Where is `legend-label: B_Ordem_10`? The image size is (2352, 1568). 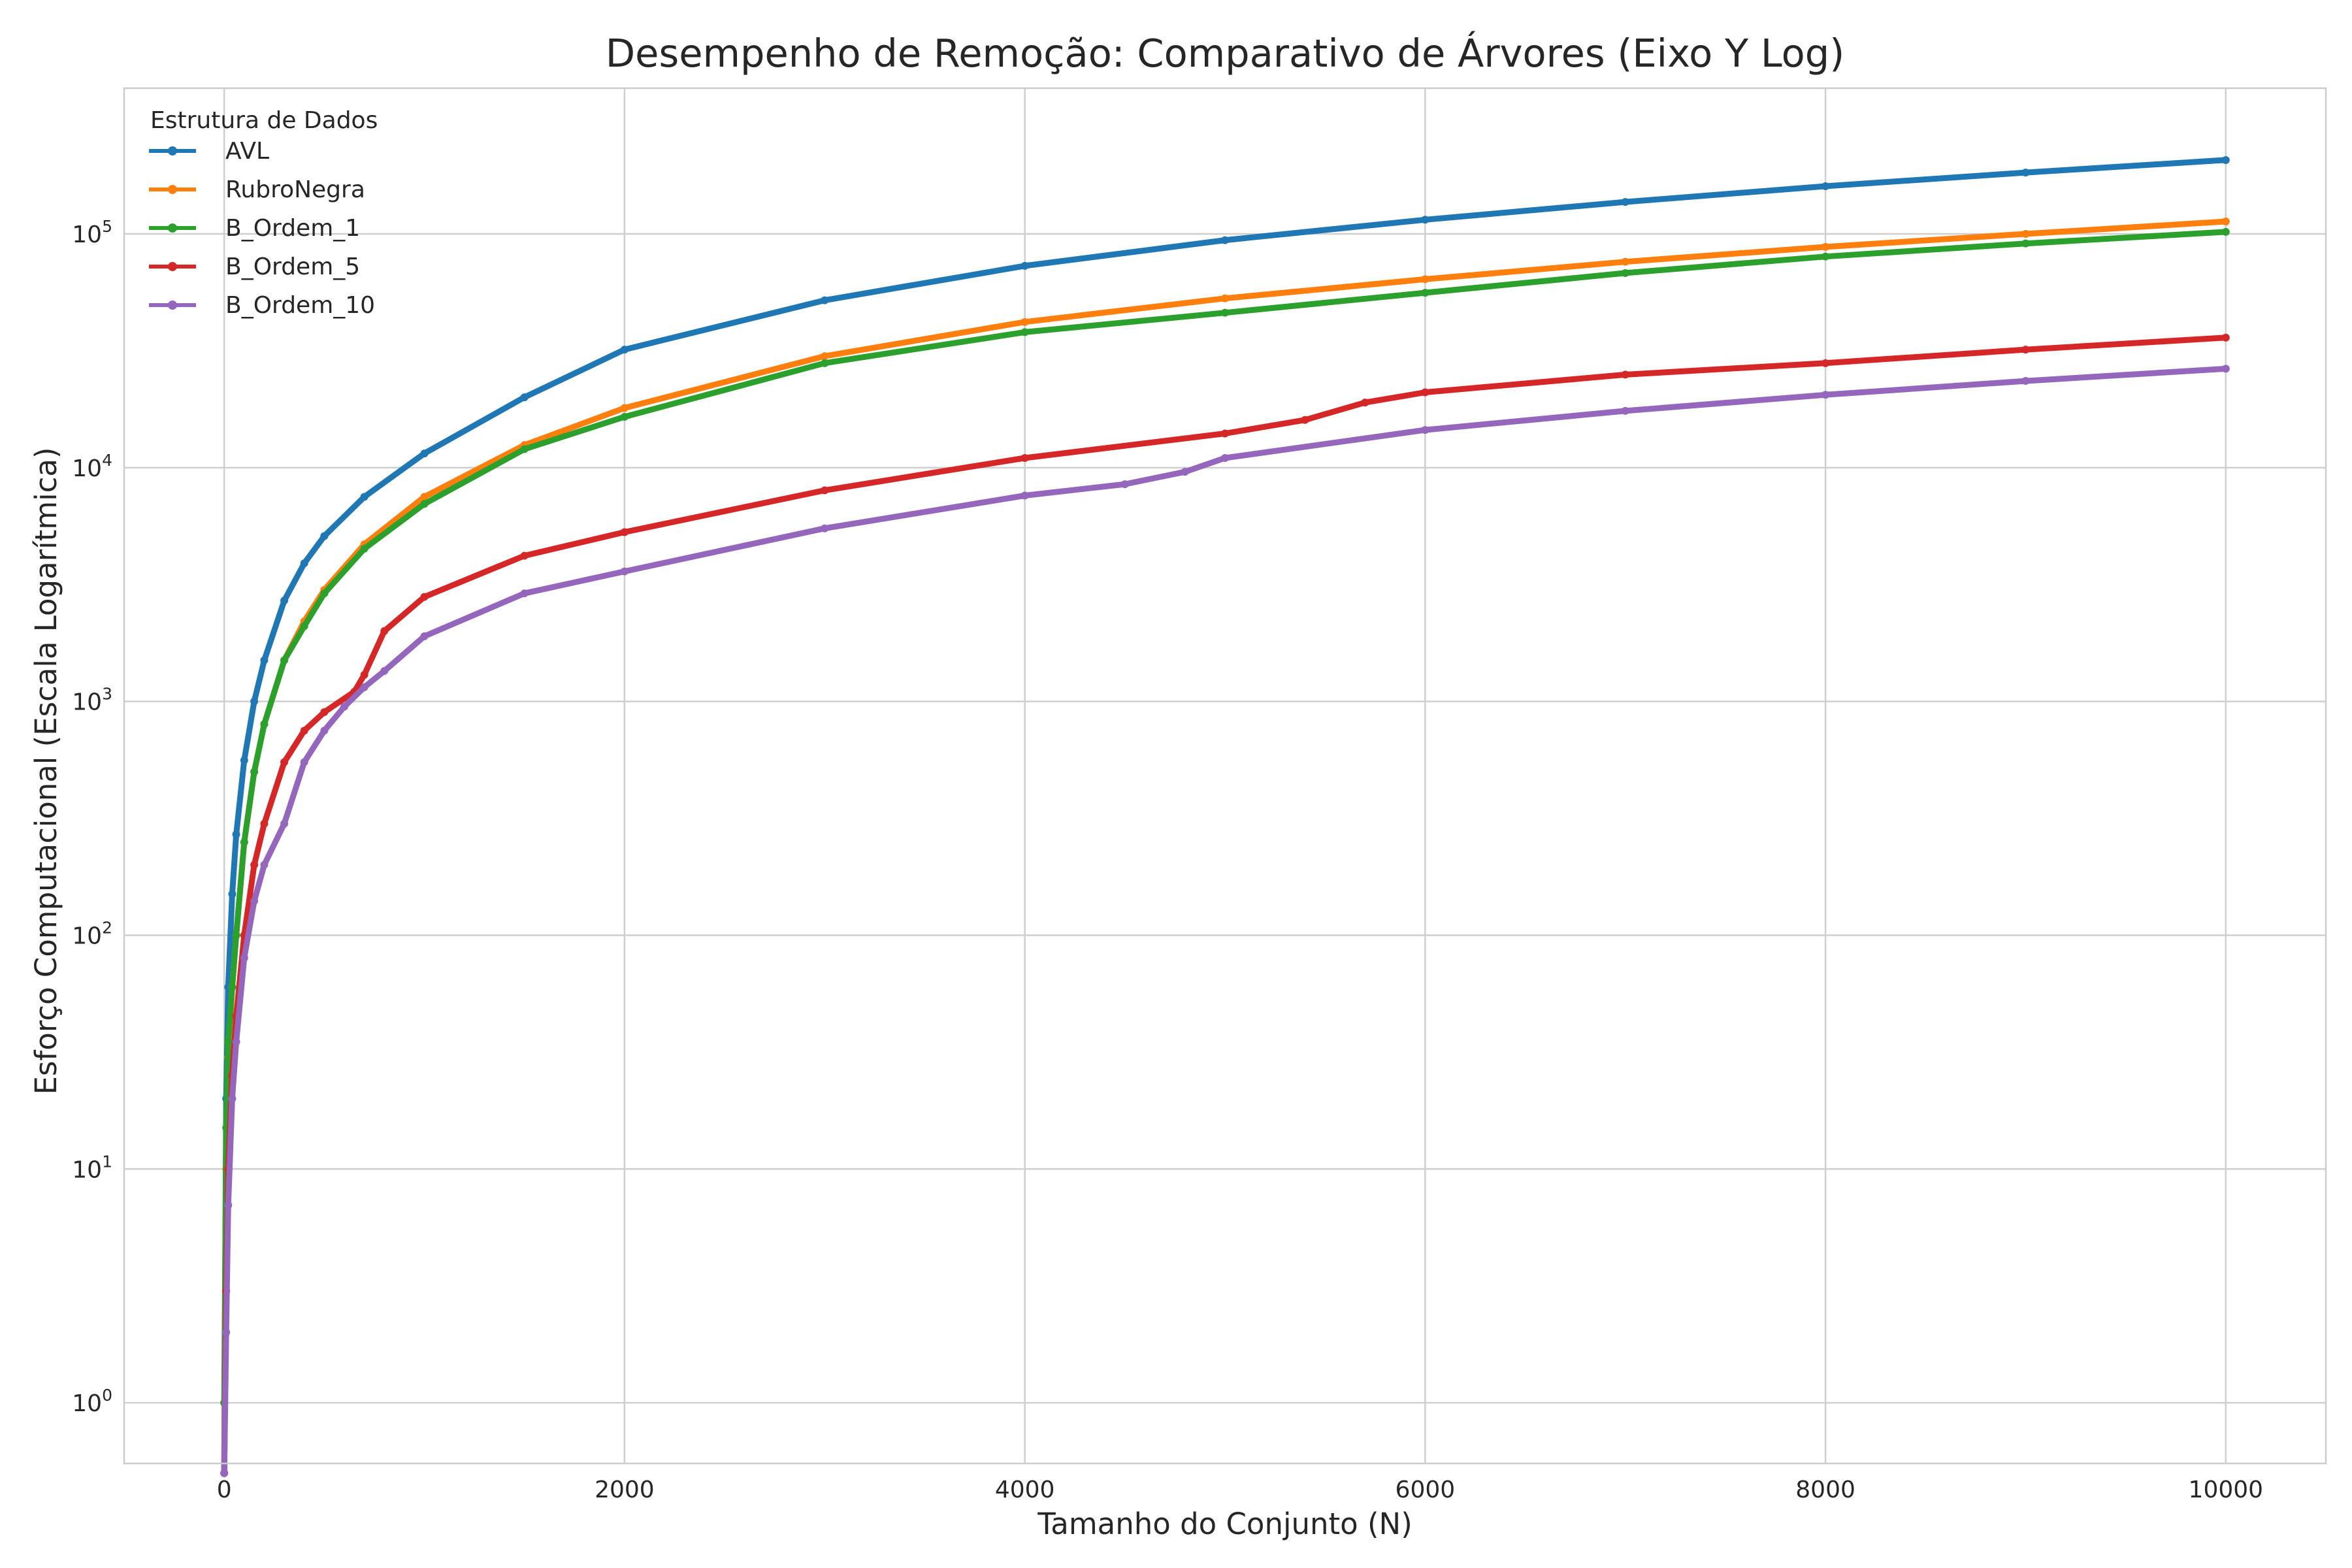 legend-label: B_Ordem_10 is located at coordinates (300, 305).